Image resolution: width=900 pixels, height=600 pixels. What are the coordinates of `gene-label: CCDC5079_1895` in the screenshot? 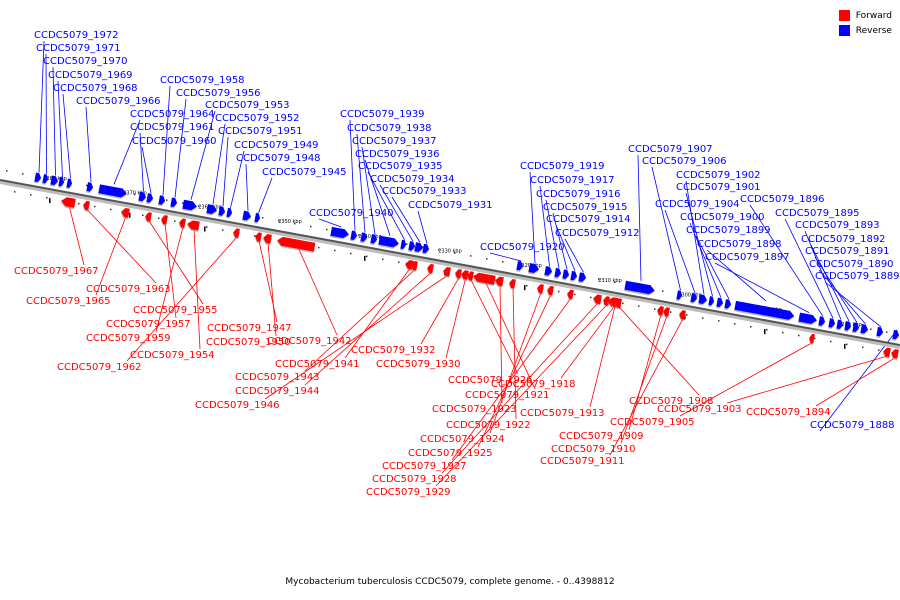 It's located at (817, 213).